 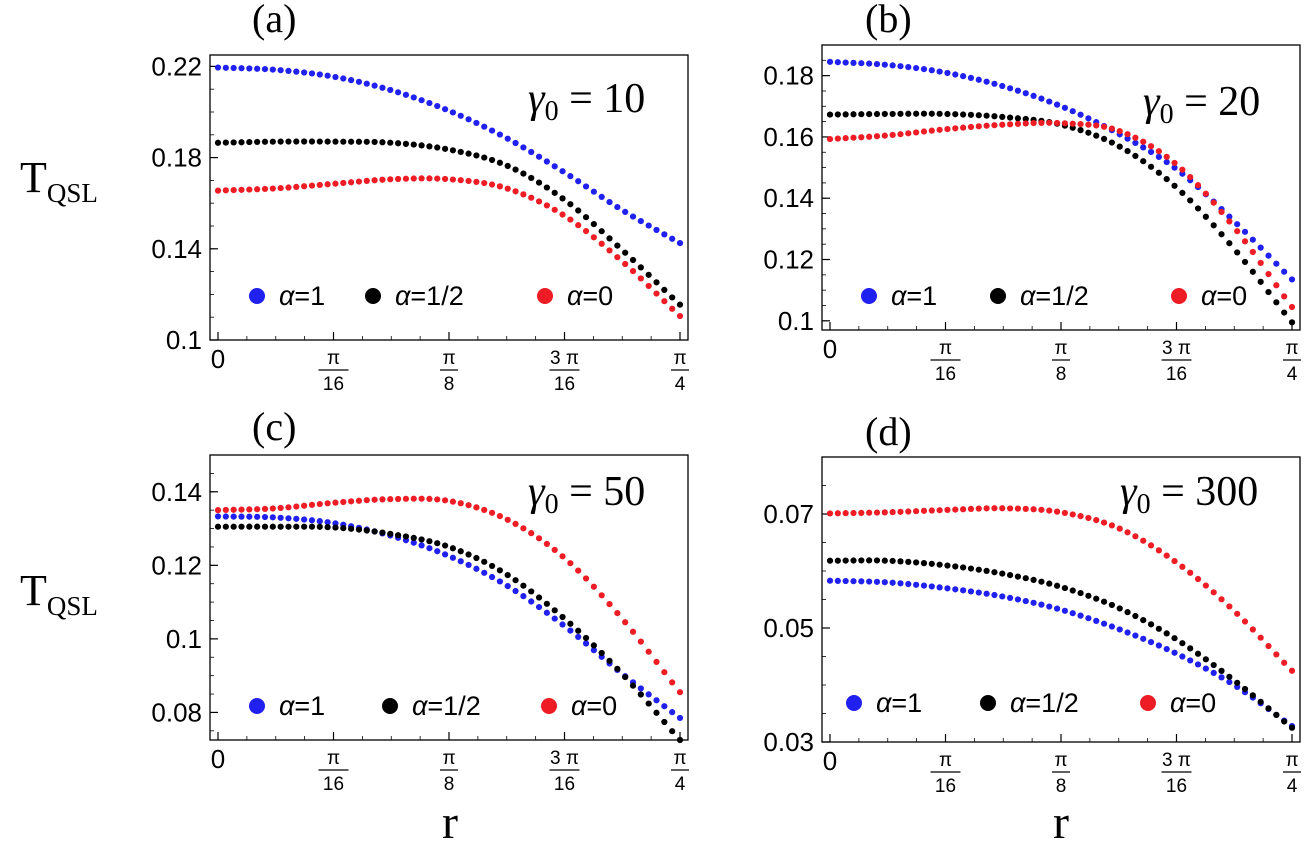 What do you see at coordinates (302, 296) in the screenshot?
I see `legend-label: α=1` at bounding box center [302, 296].